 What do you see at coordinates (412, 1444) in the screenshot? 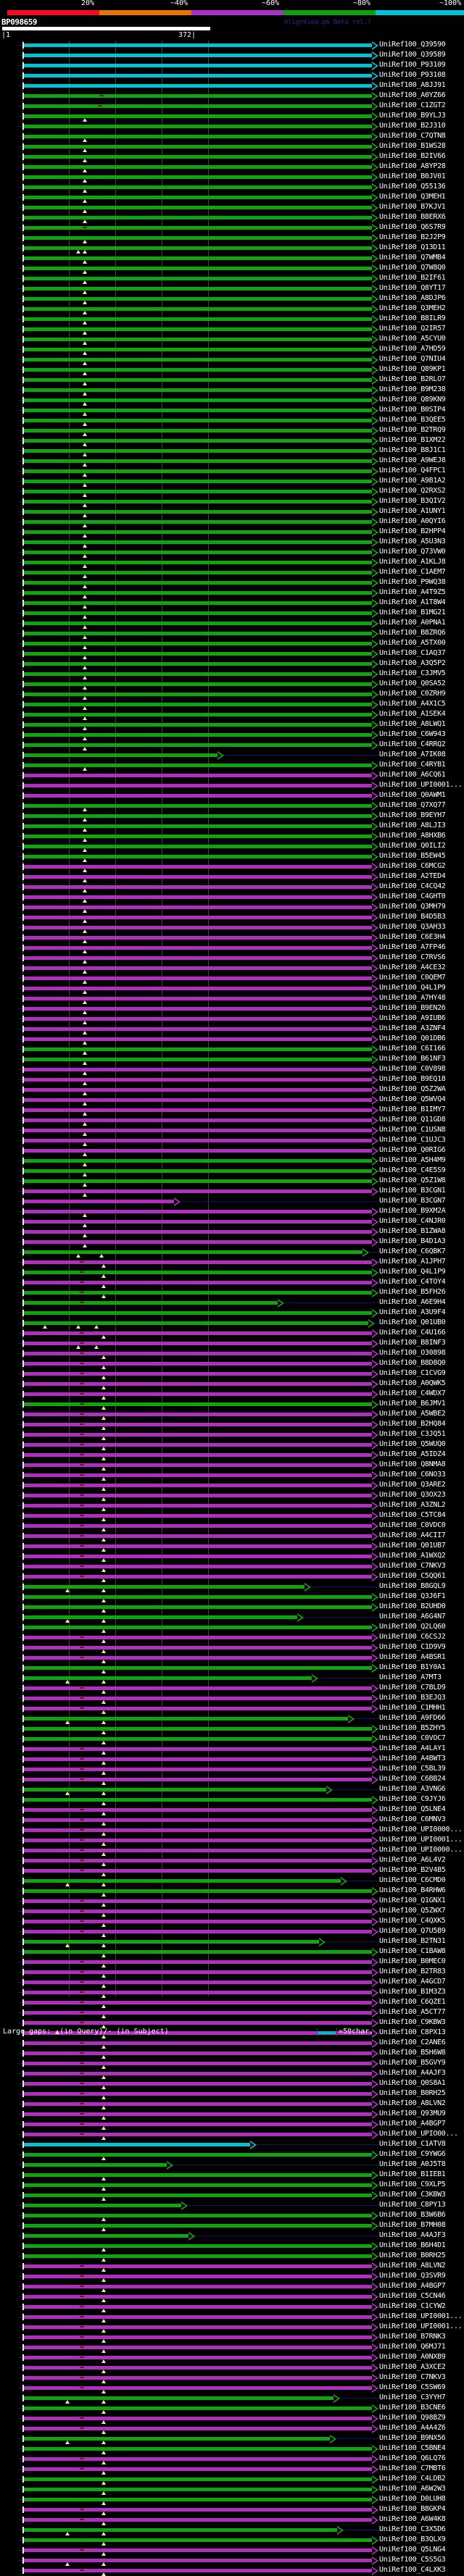
I see `hit-accession-label: UniRef100_Q5WUQ0` at bounding box center [412, 1444].